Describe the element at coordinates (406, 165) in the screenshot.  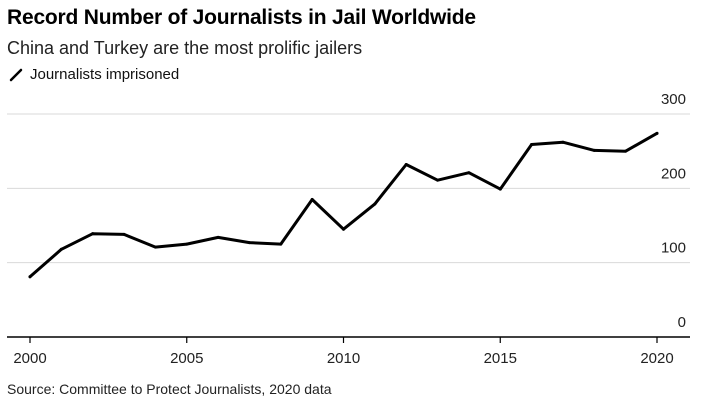
I see `data-point-2012` at that location.